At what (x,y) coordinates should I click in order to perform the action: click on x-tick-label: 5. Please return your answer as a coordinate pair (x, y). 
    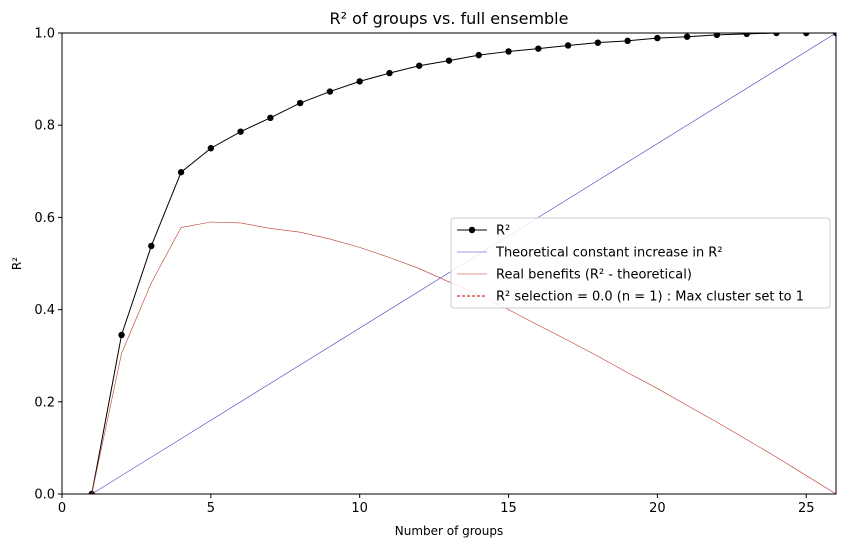
    Looking at the image, I should click on (211, 508).